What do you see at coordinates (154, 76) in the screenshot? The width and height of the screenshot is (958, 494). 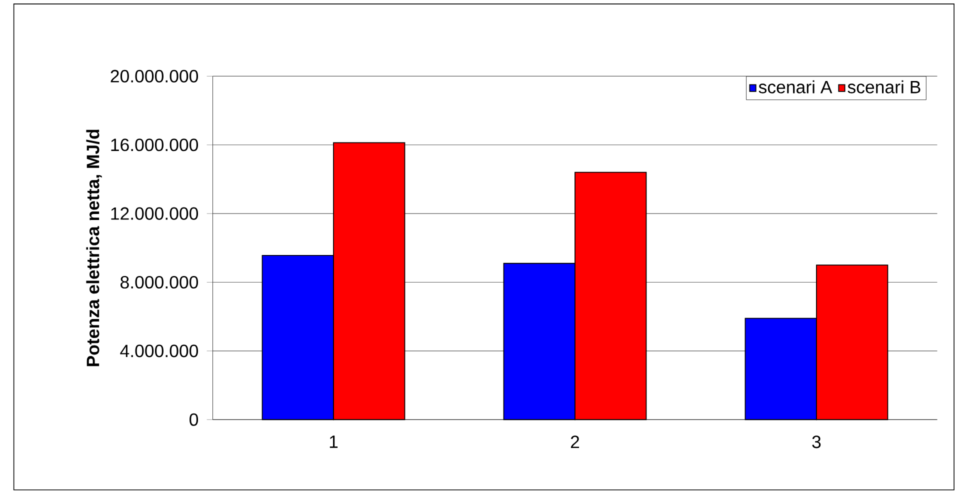 I see `y-tick-label: 20.000.000` at bounding box center [154, 76].